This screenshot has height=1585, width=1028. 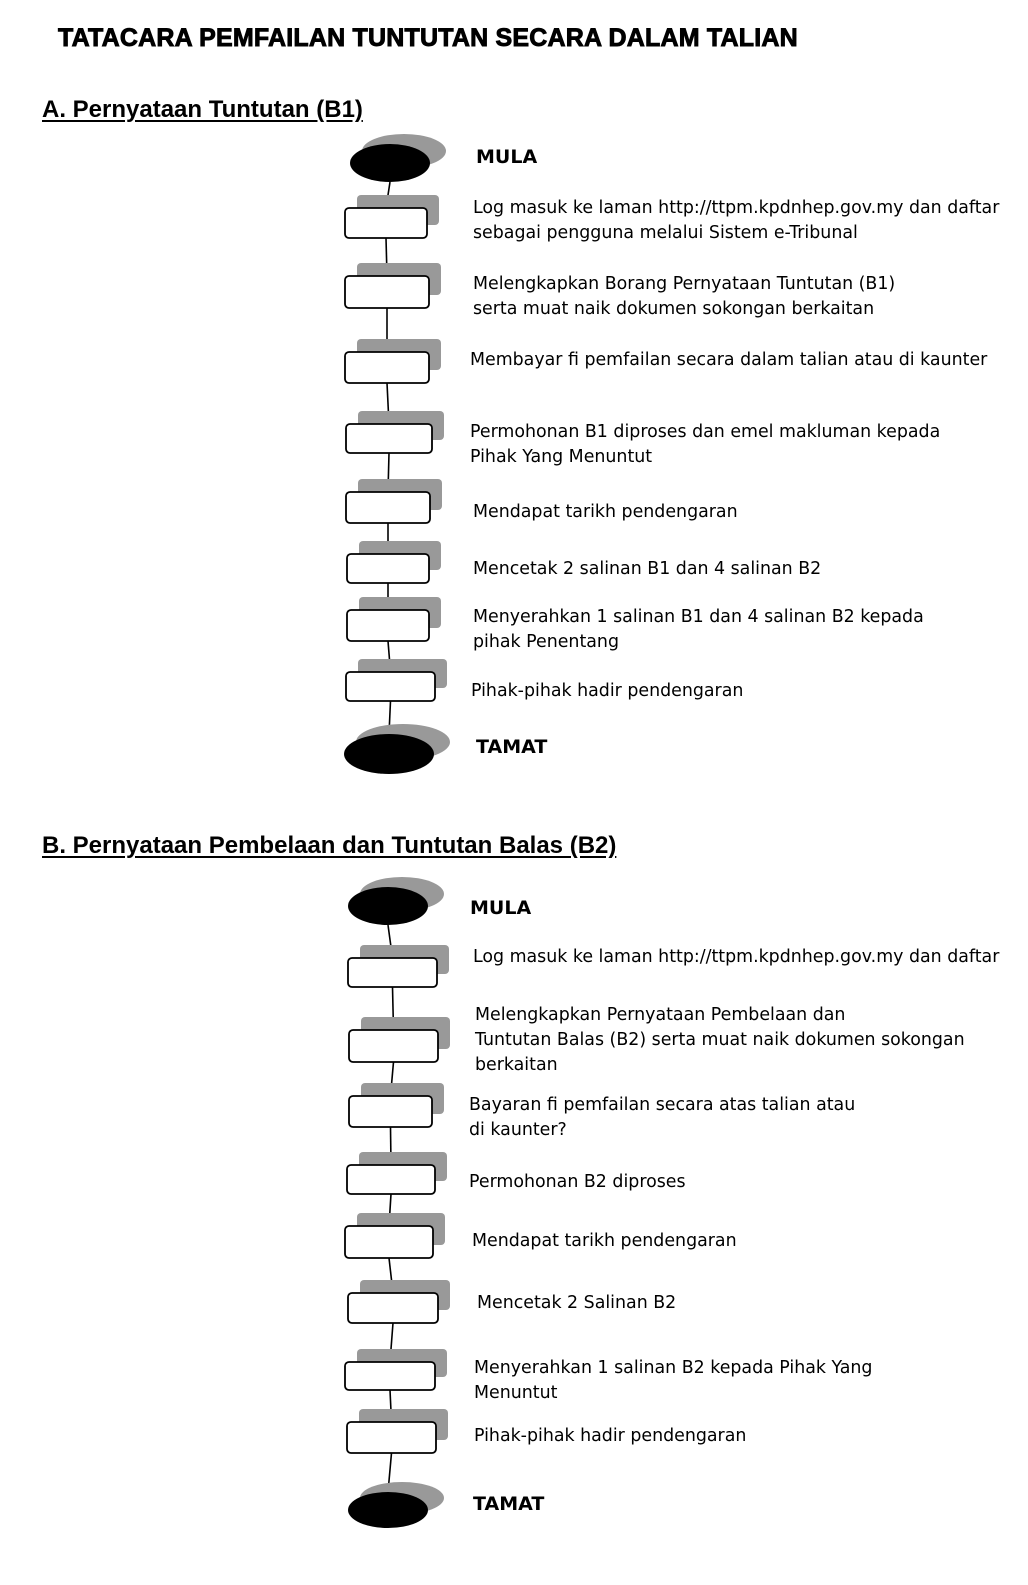 I want to click on step-label: Mencetak 2 Salinan B2, so click(x=576, y=1303).